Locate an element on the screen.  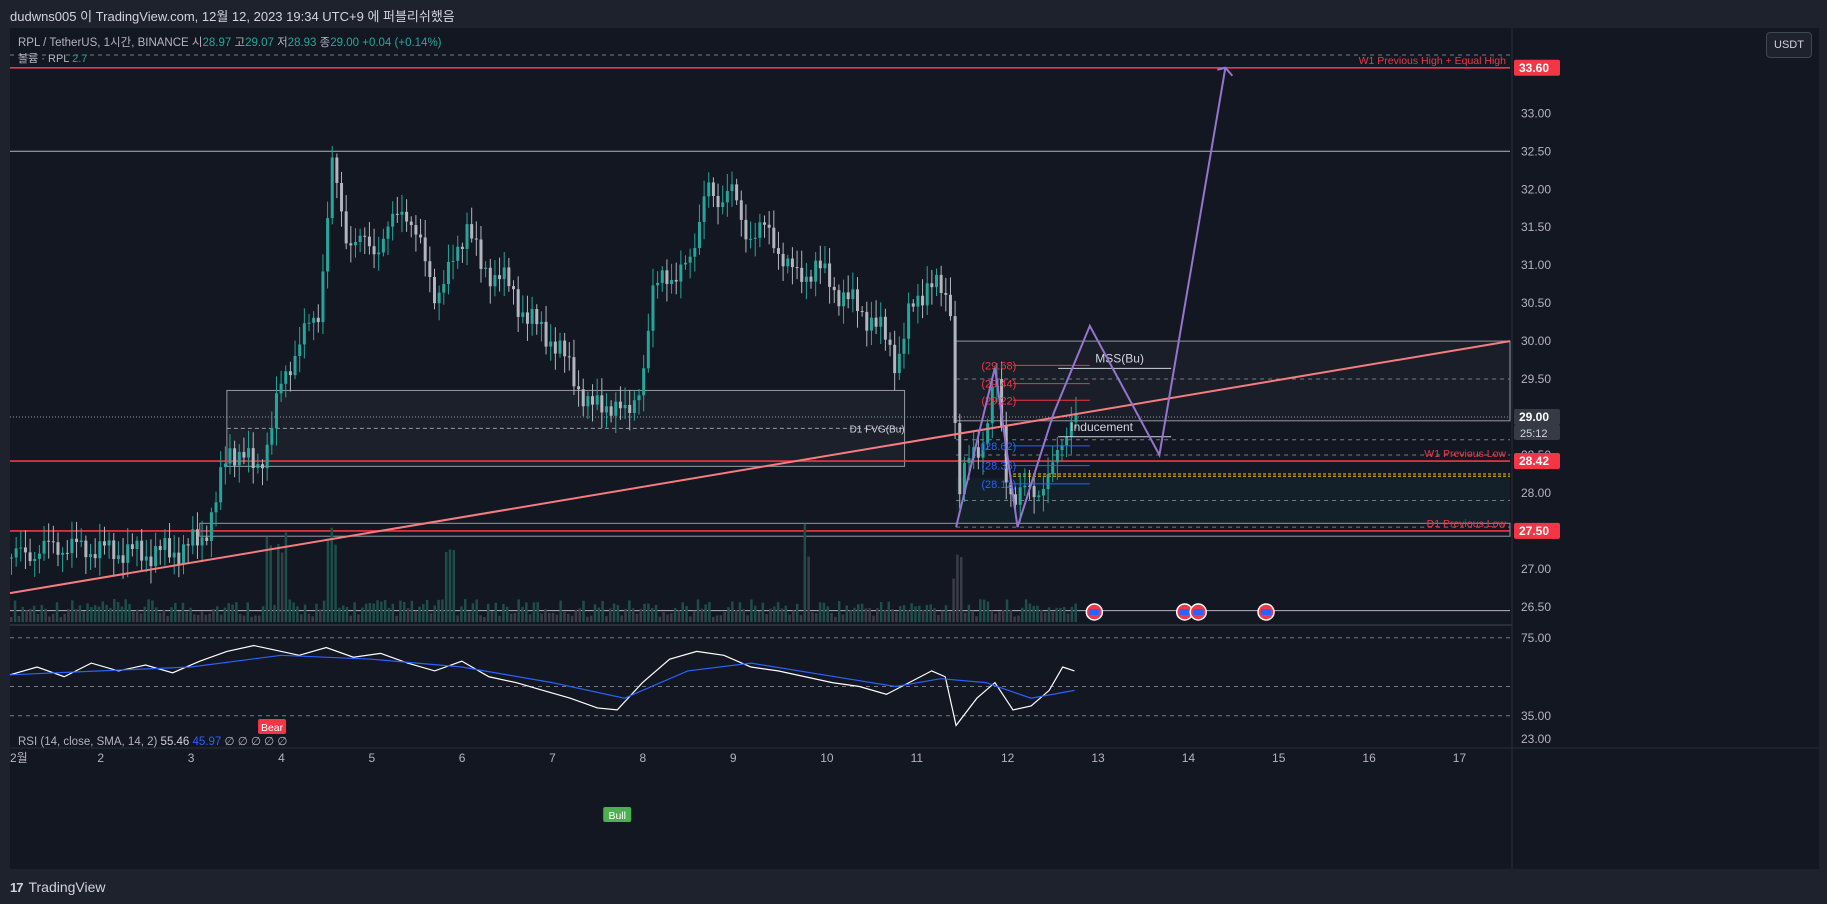
price-tick-label: 31.50 is located at coordinates (1536, 227).